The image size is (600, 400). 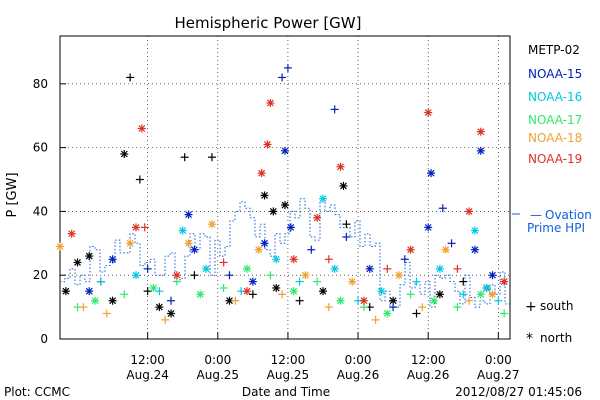 I want to click on y-tick-label: 80, so click(x=40, y=84).